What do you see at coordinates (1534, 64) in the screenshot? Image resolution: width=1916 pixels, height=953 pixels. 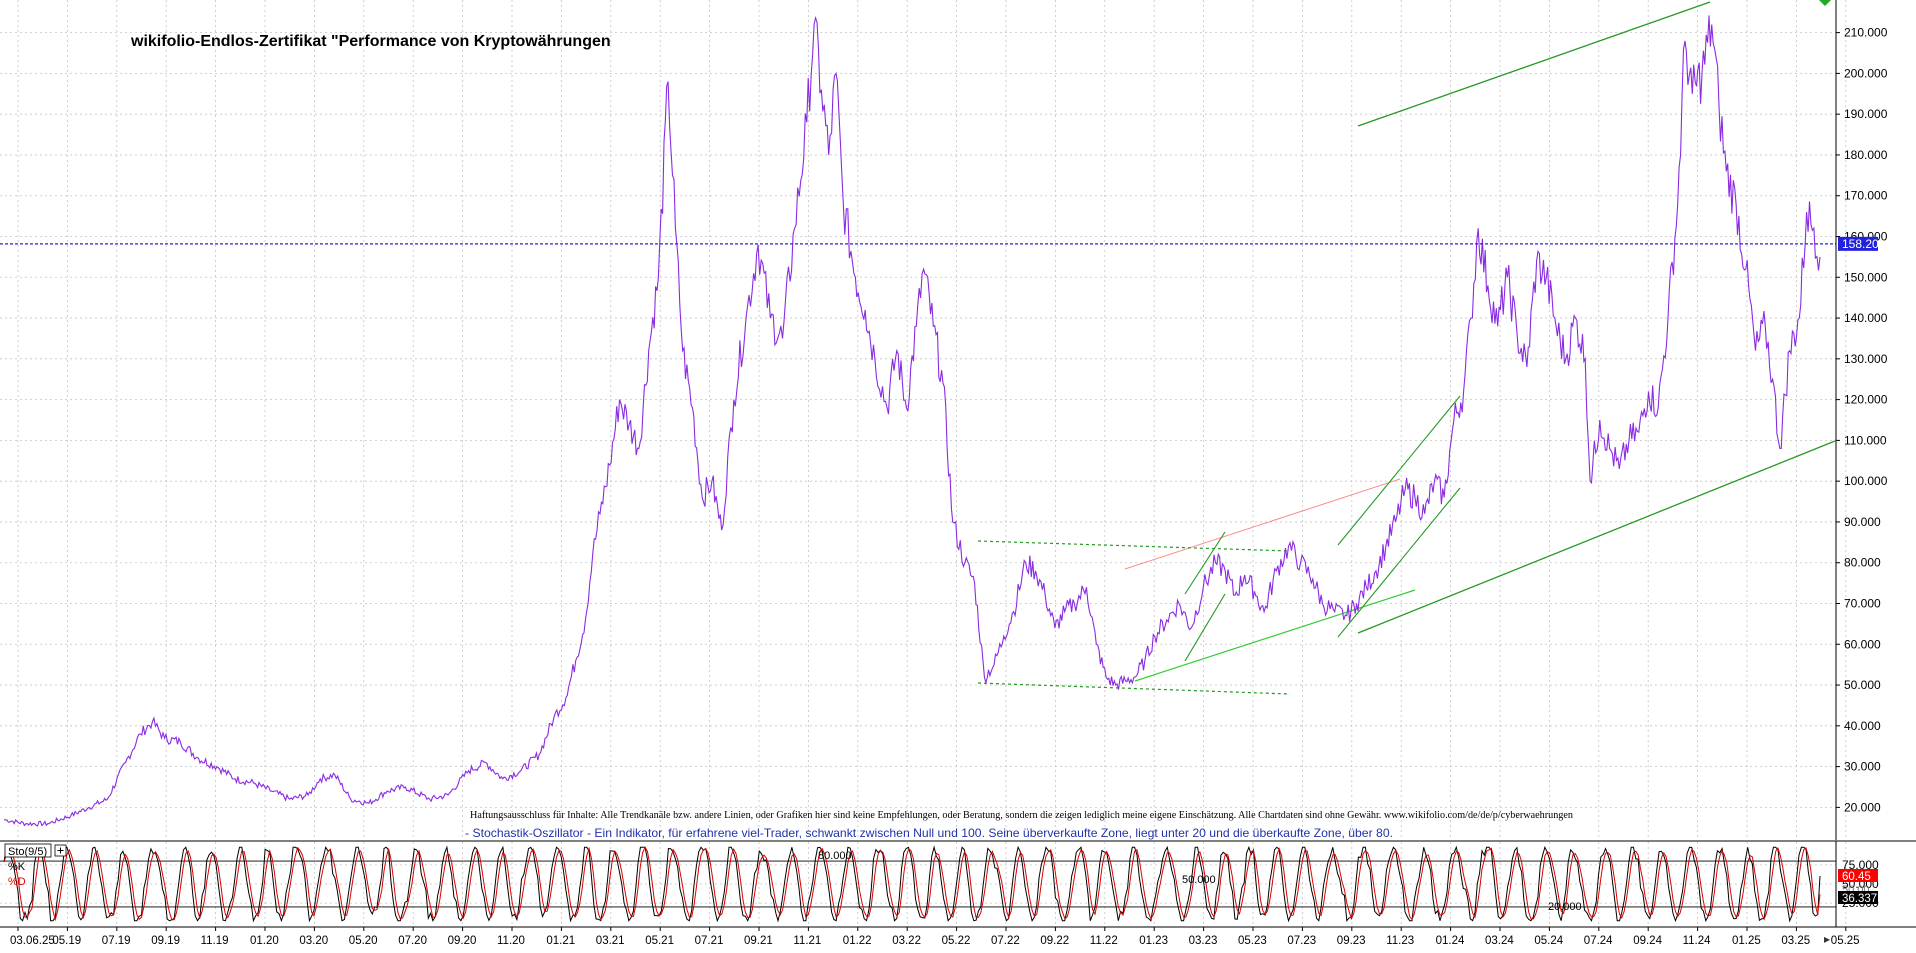 I see `trendline-upper-channel` at bounding box center [1534, 64].